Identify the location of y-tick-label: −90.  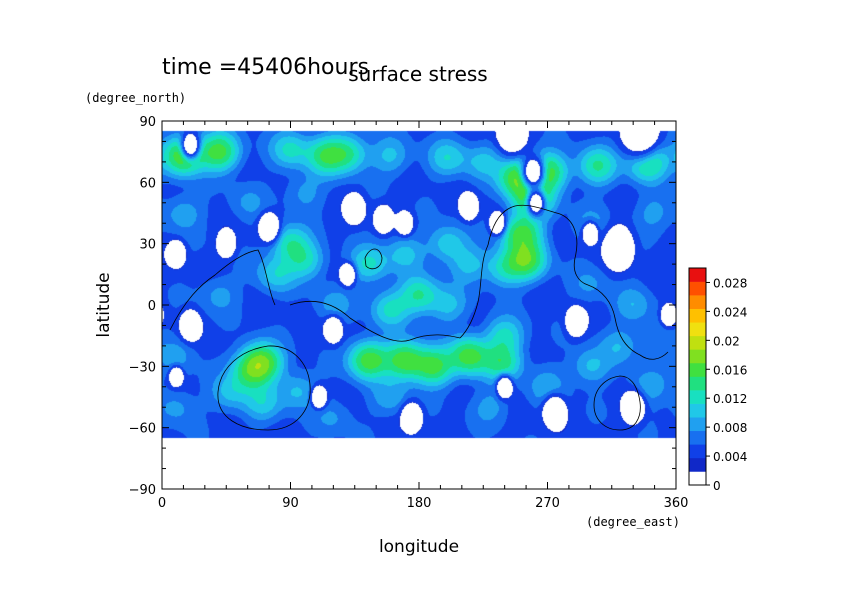
(142, 490).